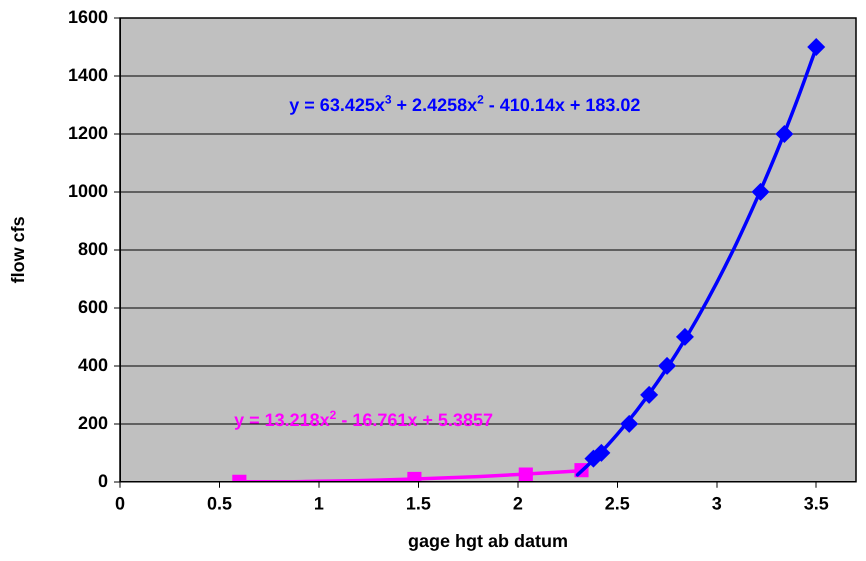  Describe the element at coordinates (219, 504) in the screenshot. I see `x-tick-label: 0.5` at that location.